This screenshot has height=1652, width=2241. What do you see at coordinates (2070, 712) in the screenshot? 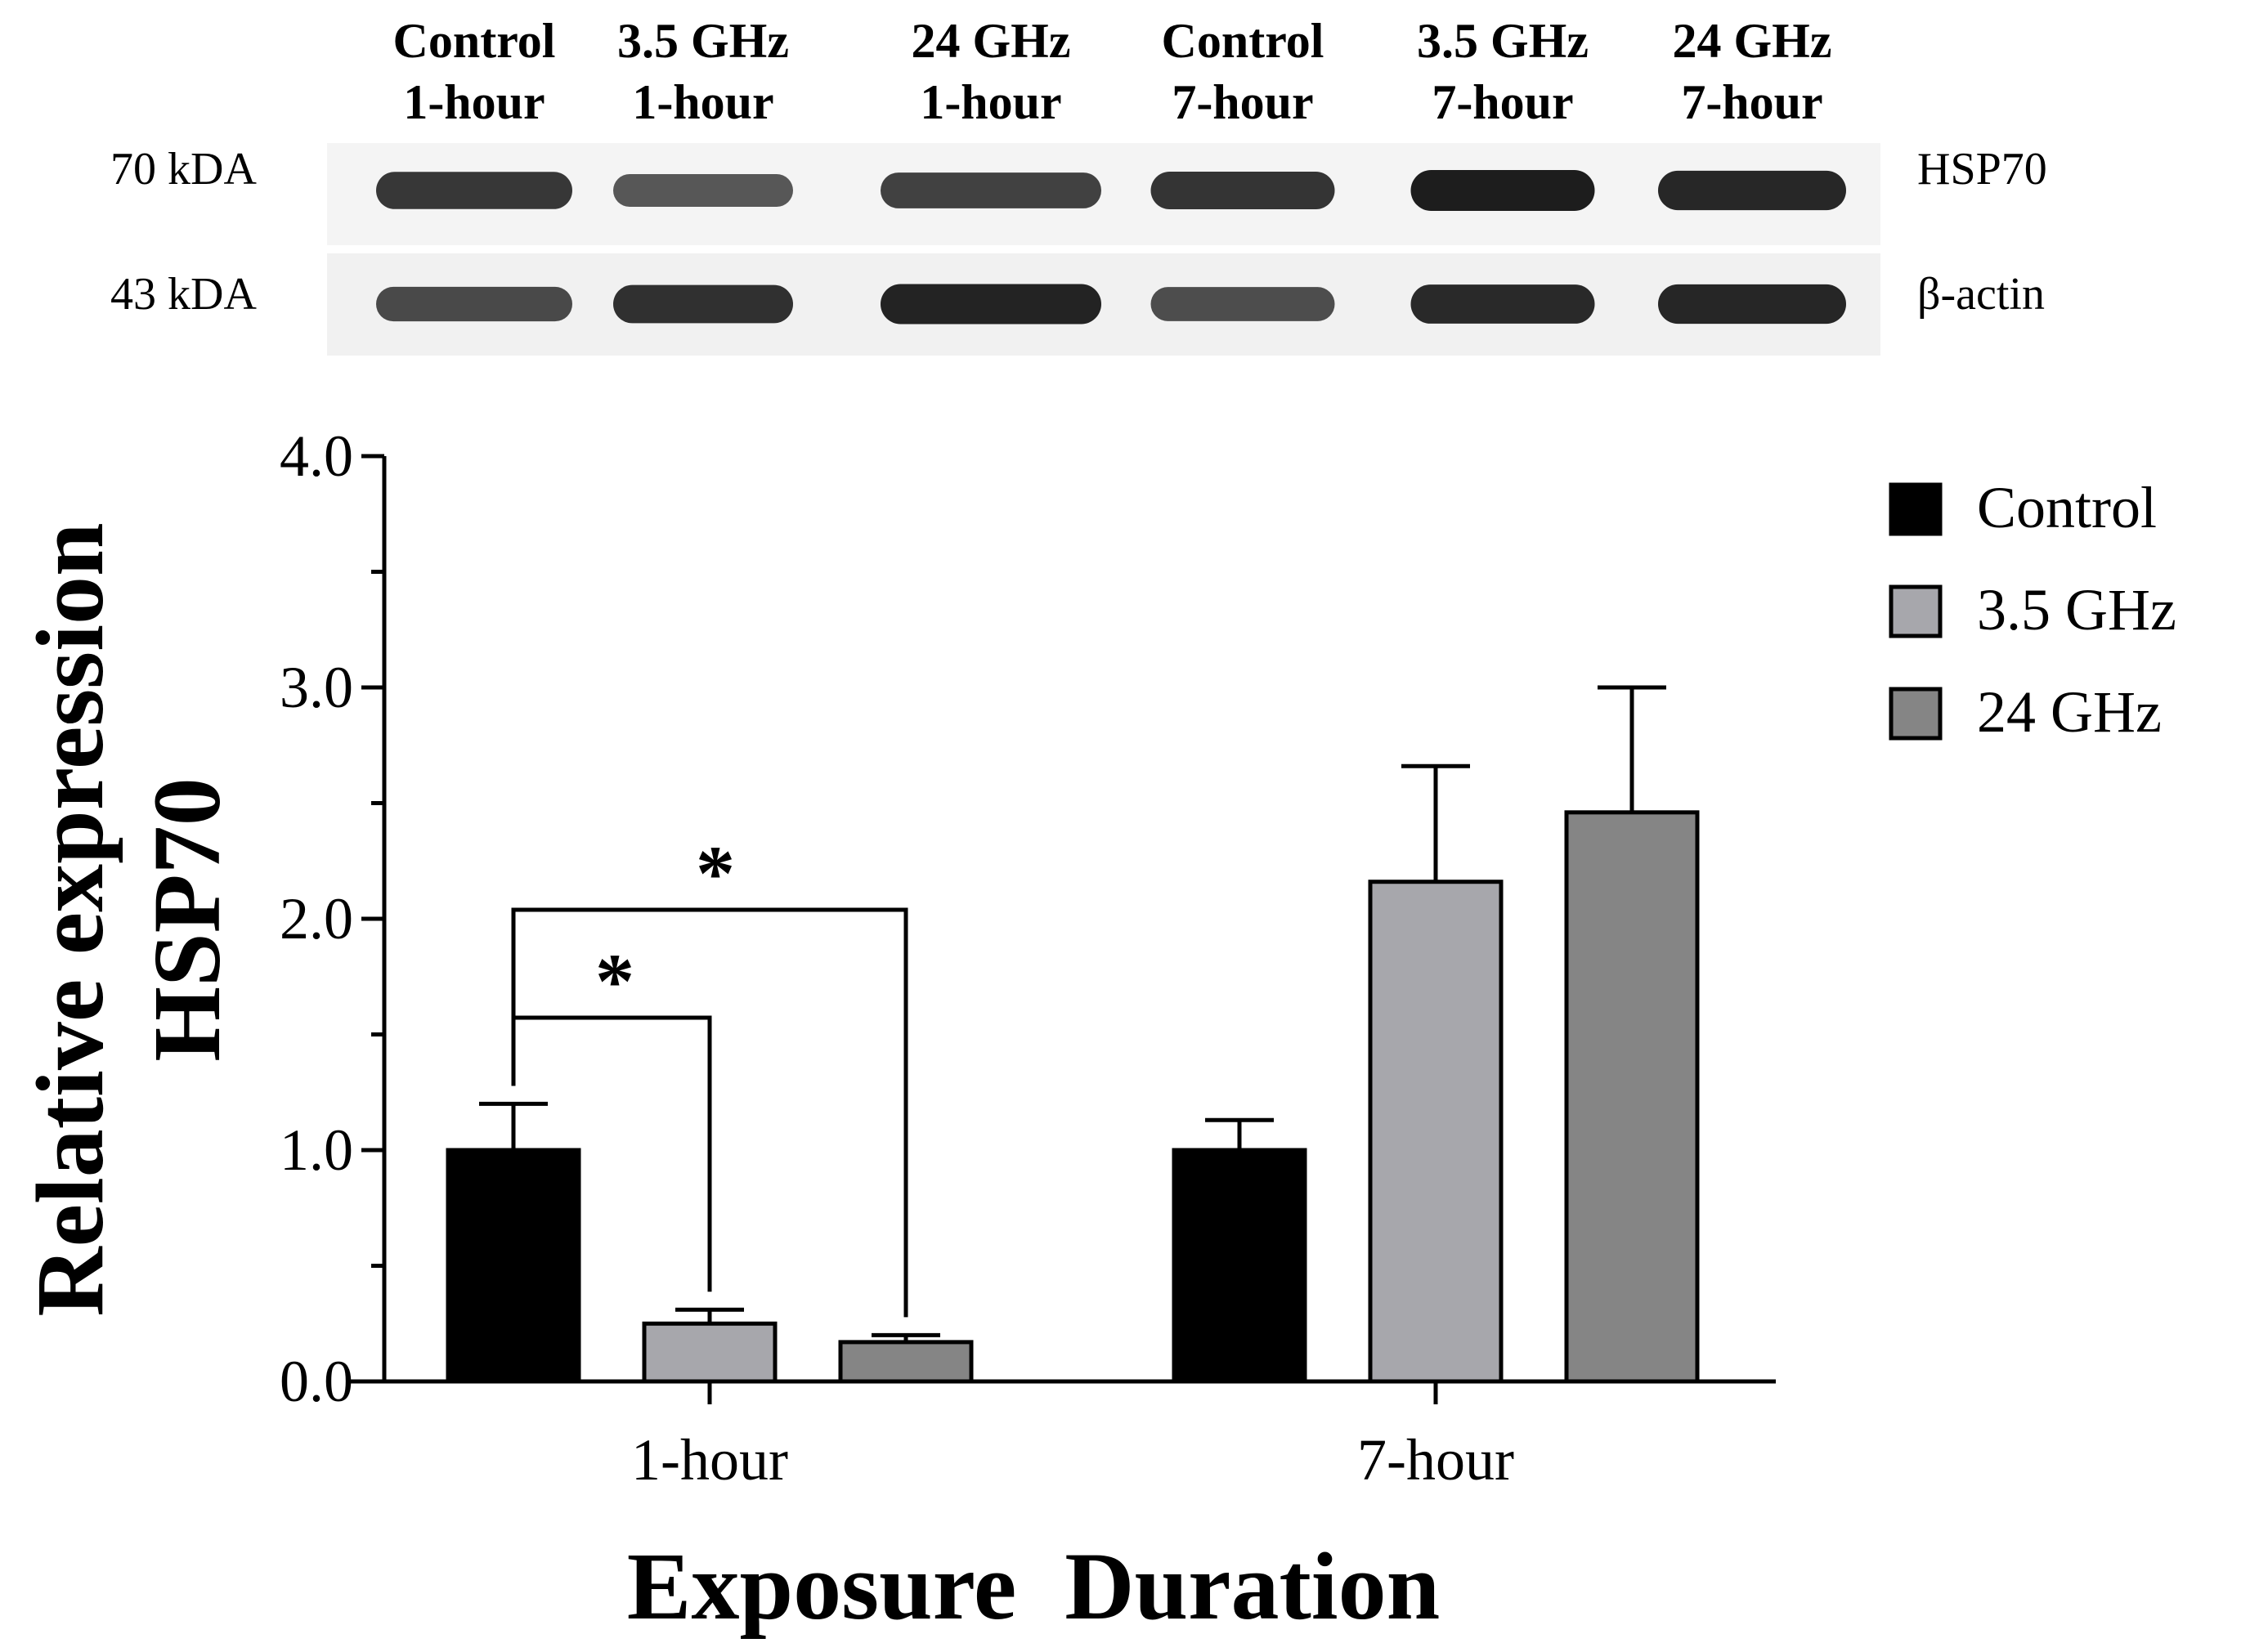
I see `legend-label-24-ghz: 24 GHz` at bounding box center [2070, 712].